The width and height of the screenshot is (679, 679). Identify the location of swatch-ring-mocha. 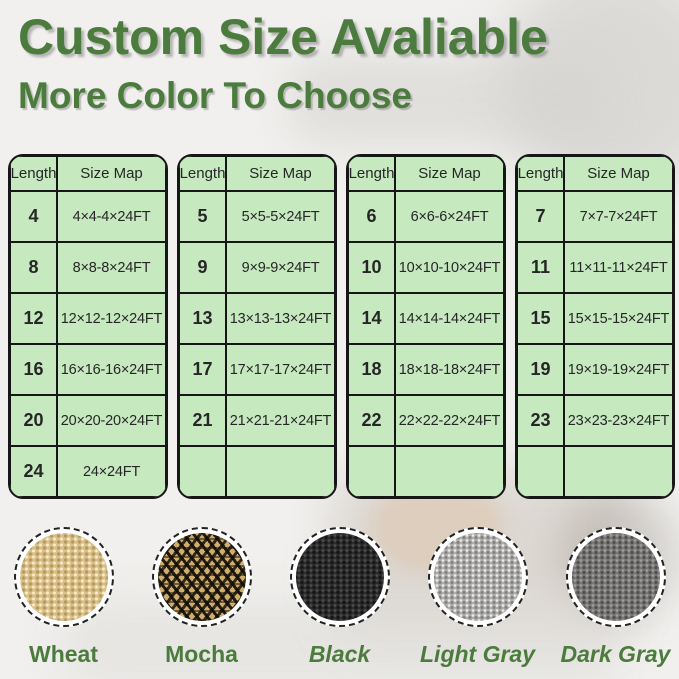
(201, 577).